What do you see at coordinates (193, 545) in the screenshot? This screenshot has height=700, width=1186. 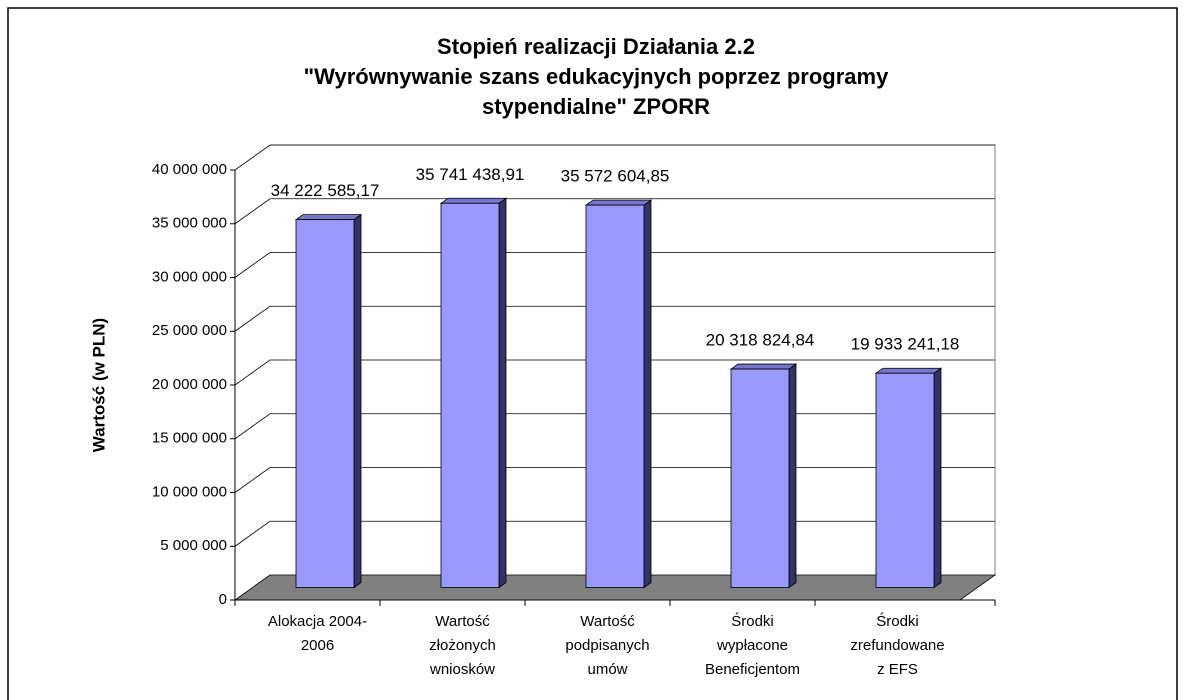 I see `y-tick-label: 5 000 000` at bounding box center [193, 545].